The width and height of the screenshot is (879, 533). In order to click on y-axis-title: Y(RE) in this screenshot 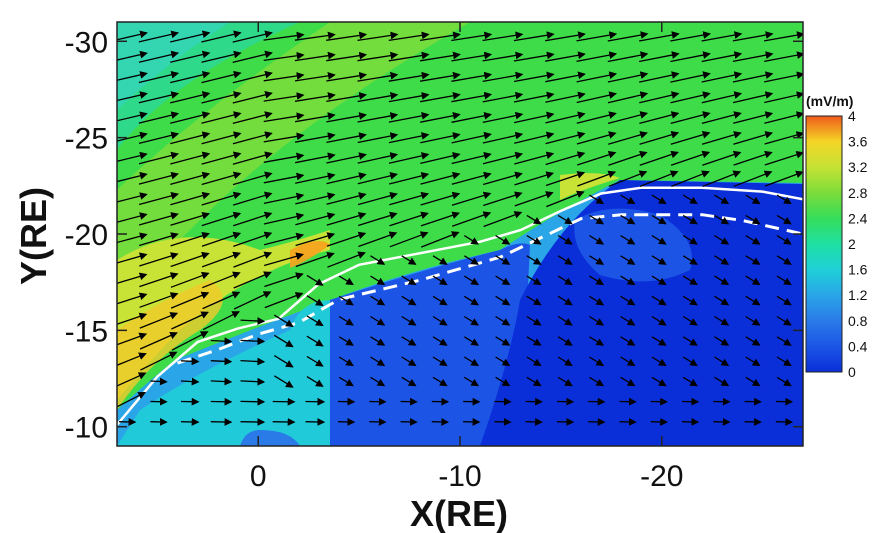, I will do `click(33, 236)`.